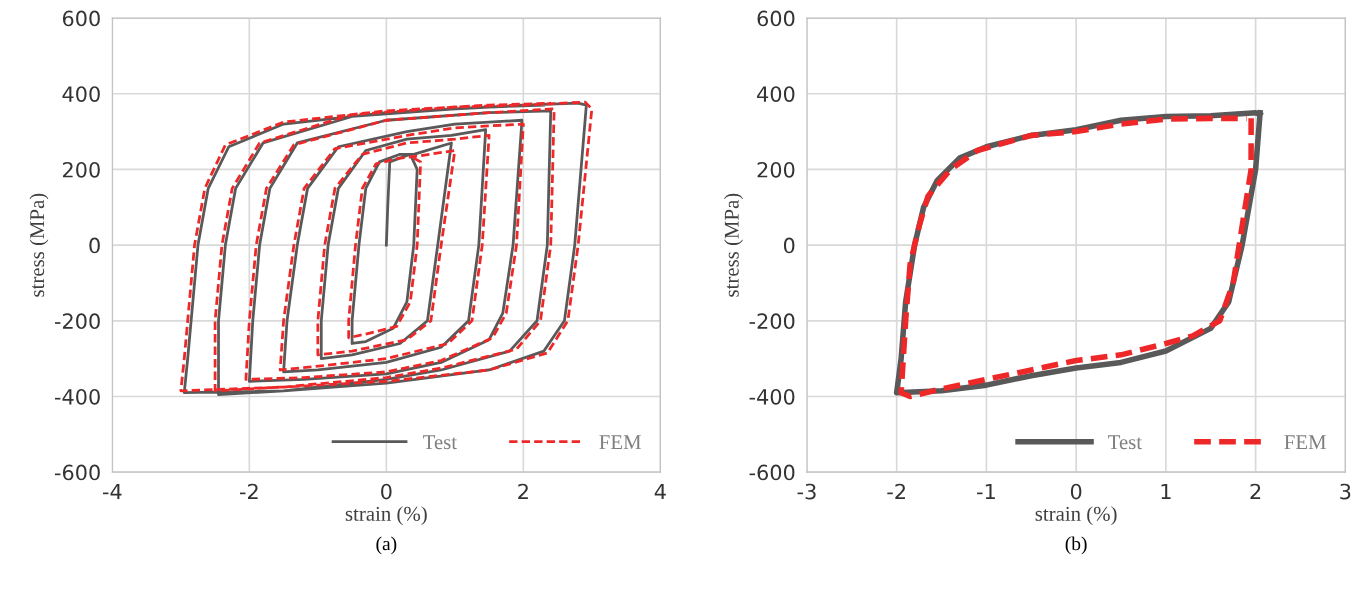 The width and height of the screenshot is (1370, 603). Describe the element at coordinates (1345, 491) in the screenshot. I see `x-tick-label: 3` at that location.